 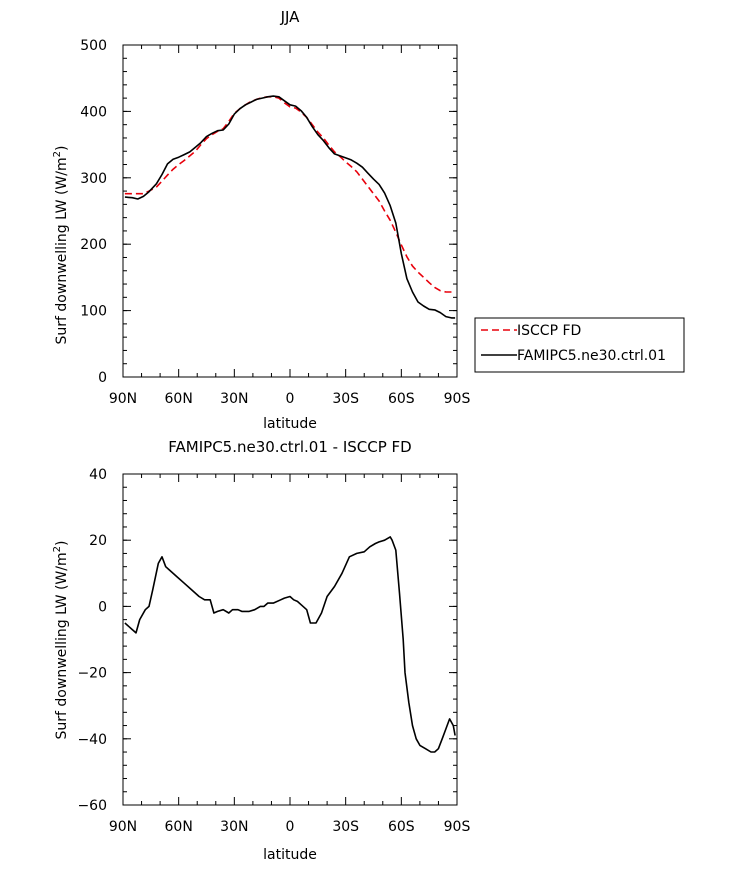 What do you see at coordinates (98, 541) in the screenshot?
I see `bottom-y-tick-label: 20` at bounding box center [98, 541].